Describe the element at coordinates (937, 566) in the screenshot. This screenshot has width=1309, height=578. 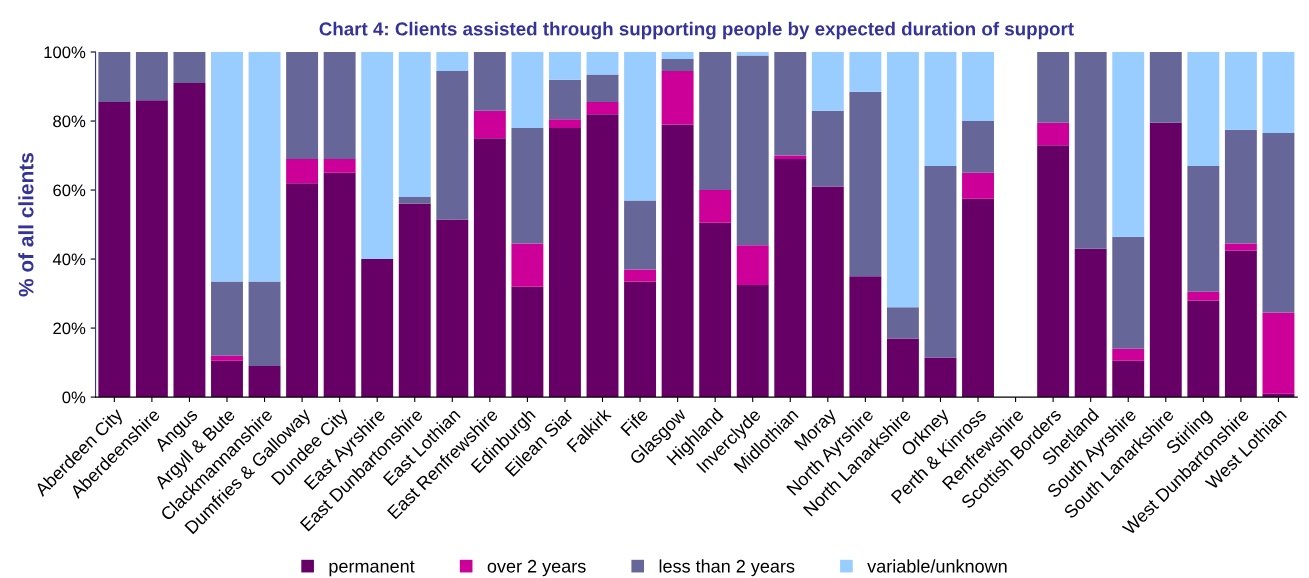
I see `legend-label: variable/unknown` at that location.